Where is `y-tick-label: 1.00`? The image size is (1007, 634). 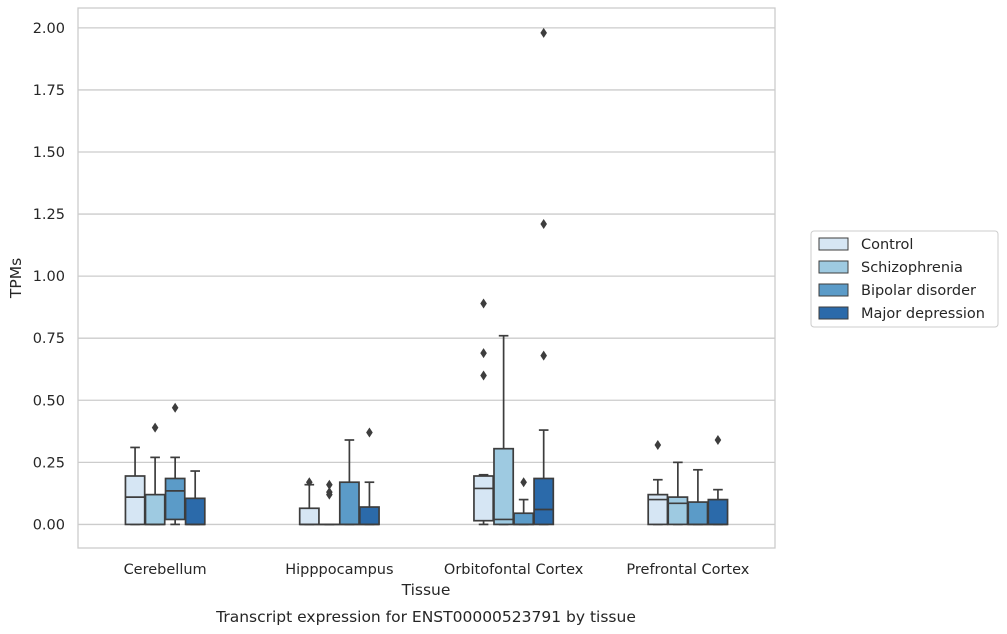
y-tick-label: 1.00 is located at coordinates (49, 277).